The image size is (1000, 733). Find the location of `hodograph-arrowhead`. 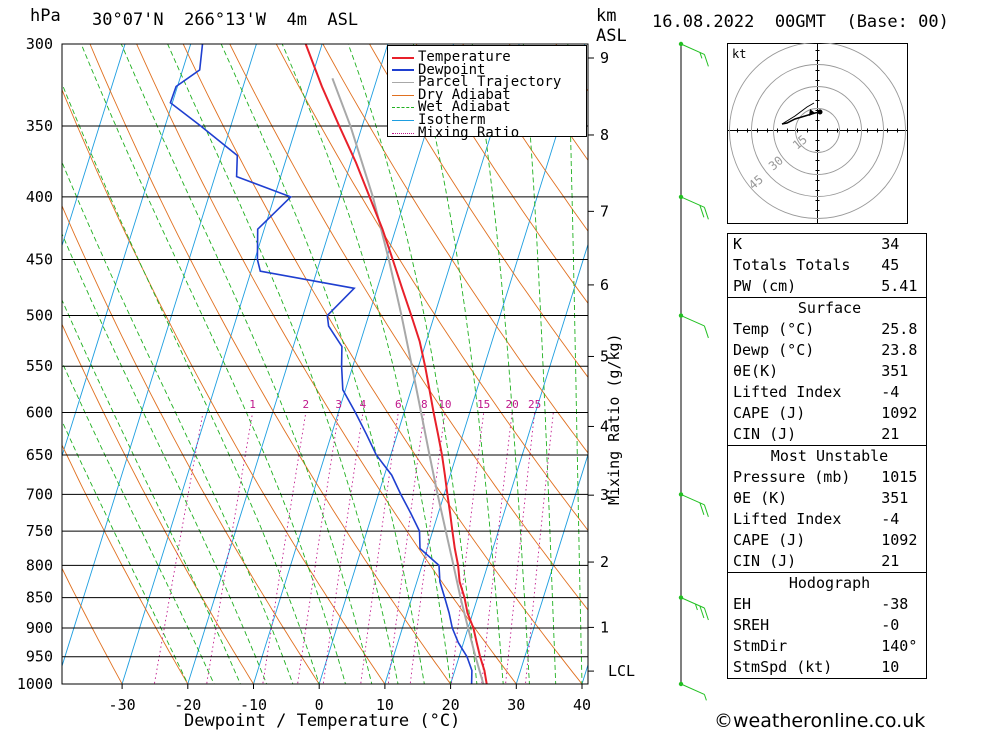

hodograph-arrowhead is located at coordinates (812, 112).